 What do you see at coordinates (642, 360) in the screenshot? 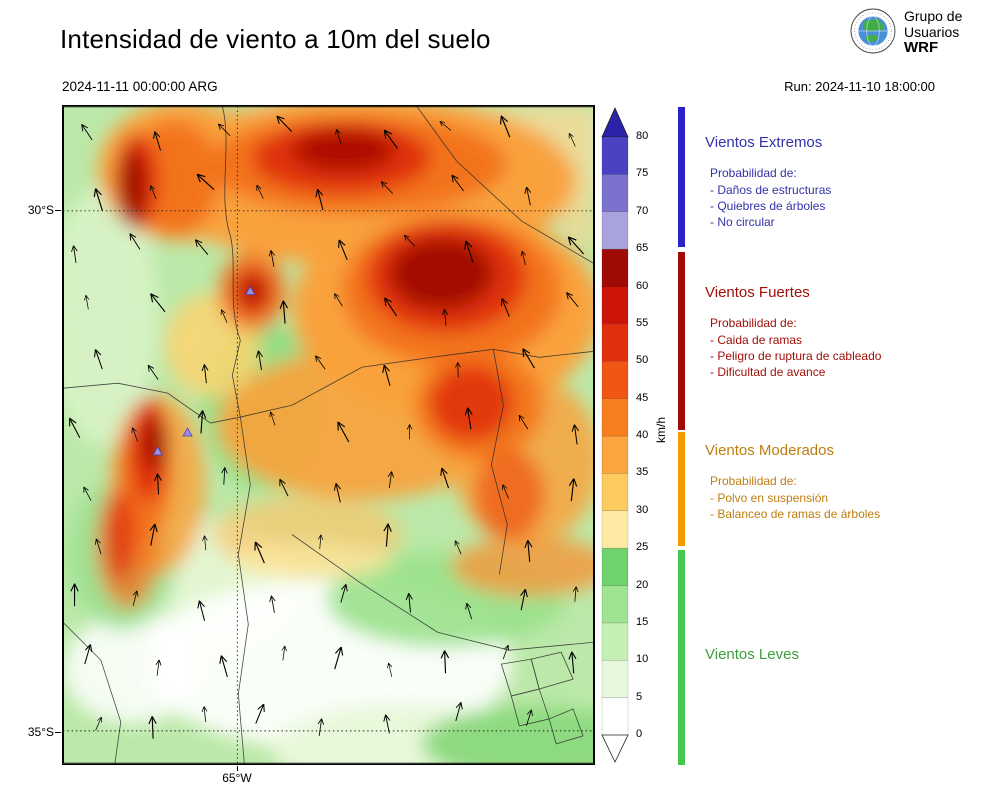
I see `colorbar-tick-label: 50` at bounding box center [642, 360].